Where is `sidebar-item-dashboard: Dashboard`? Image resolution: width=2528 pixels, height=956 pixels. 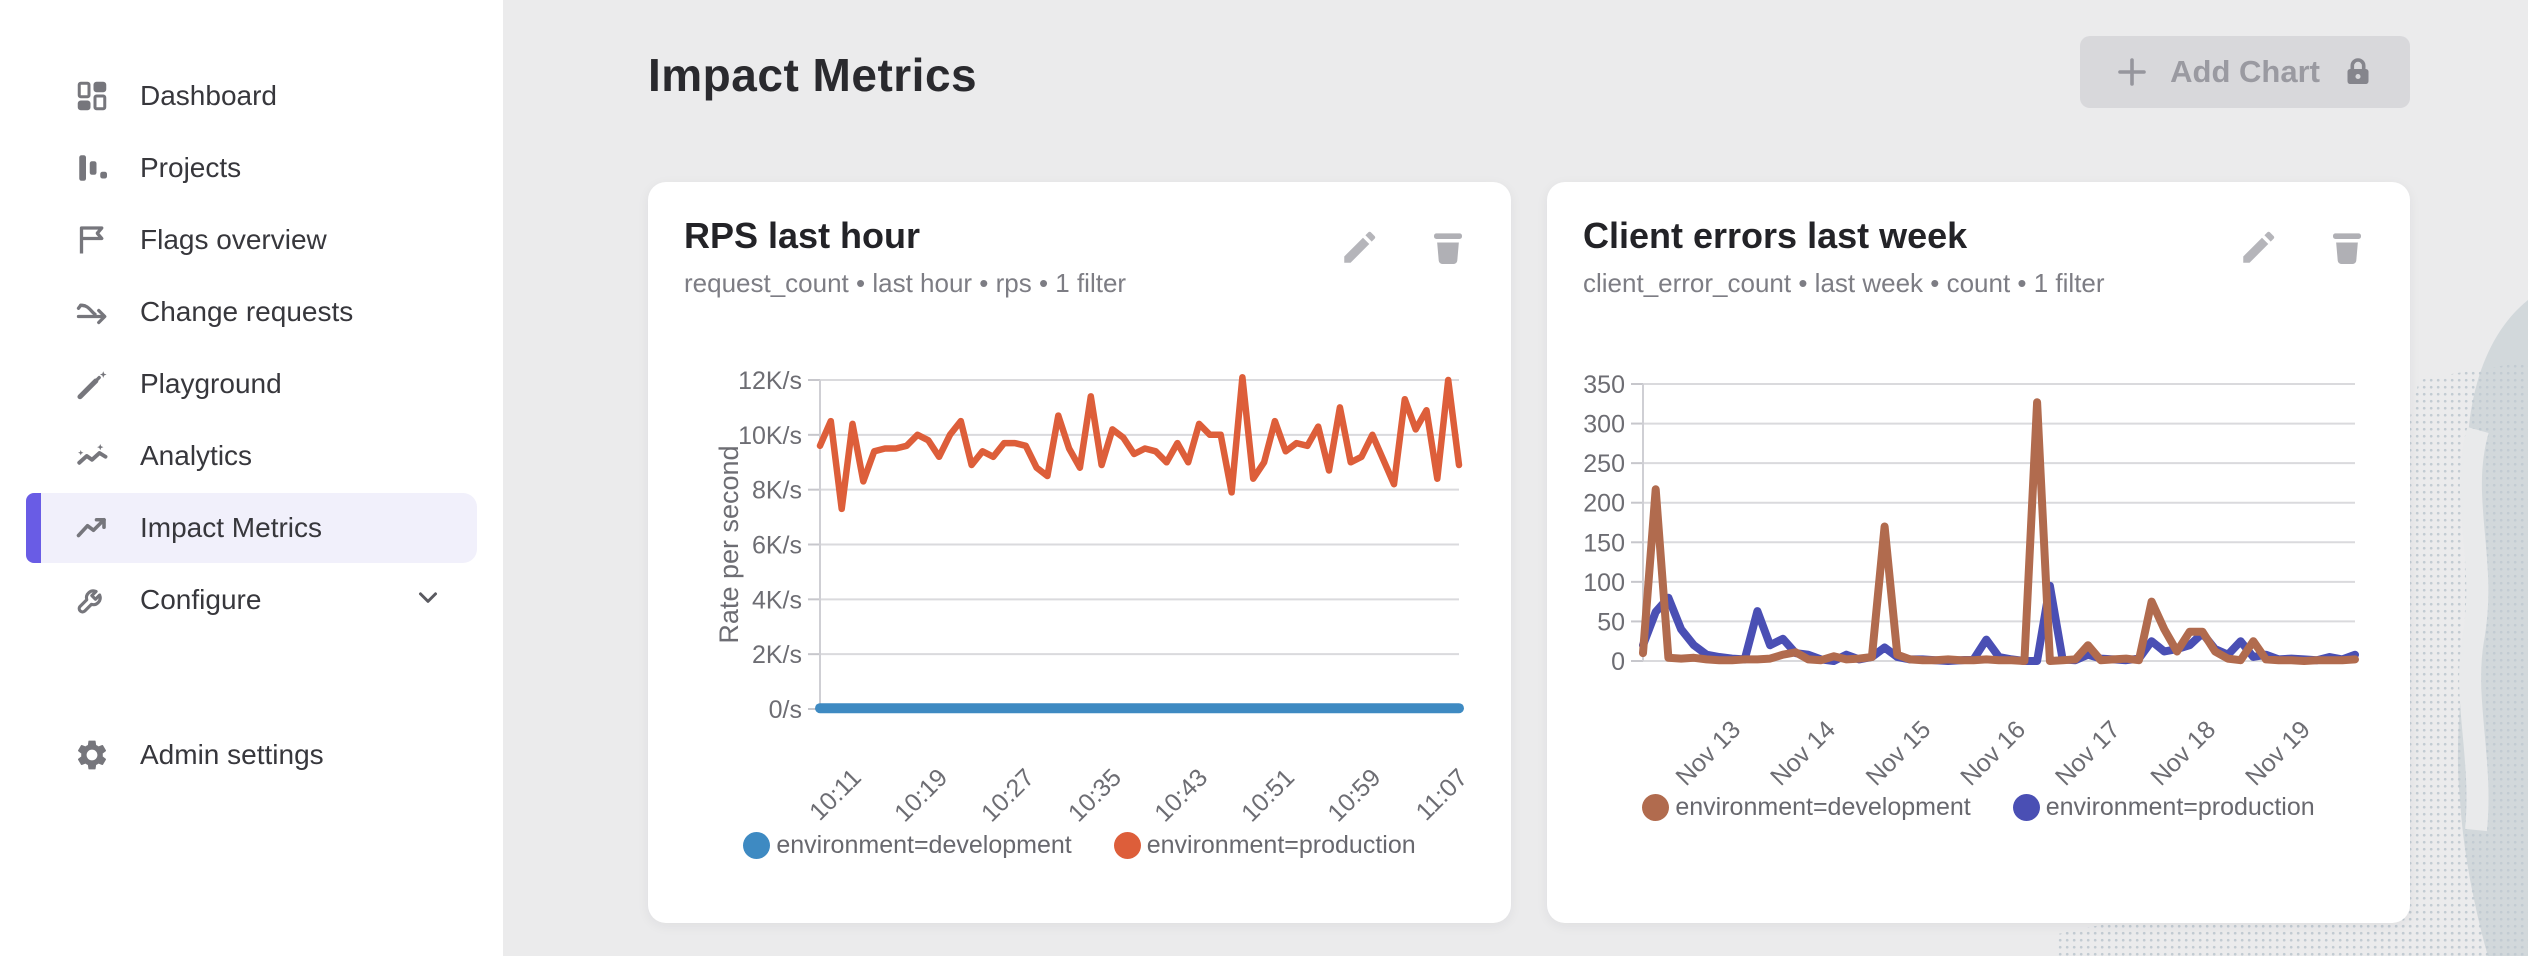 sidebar-item-dashboard: Dashboard is located at coordinates (251, 96).